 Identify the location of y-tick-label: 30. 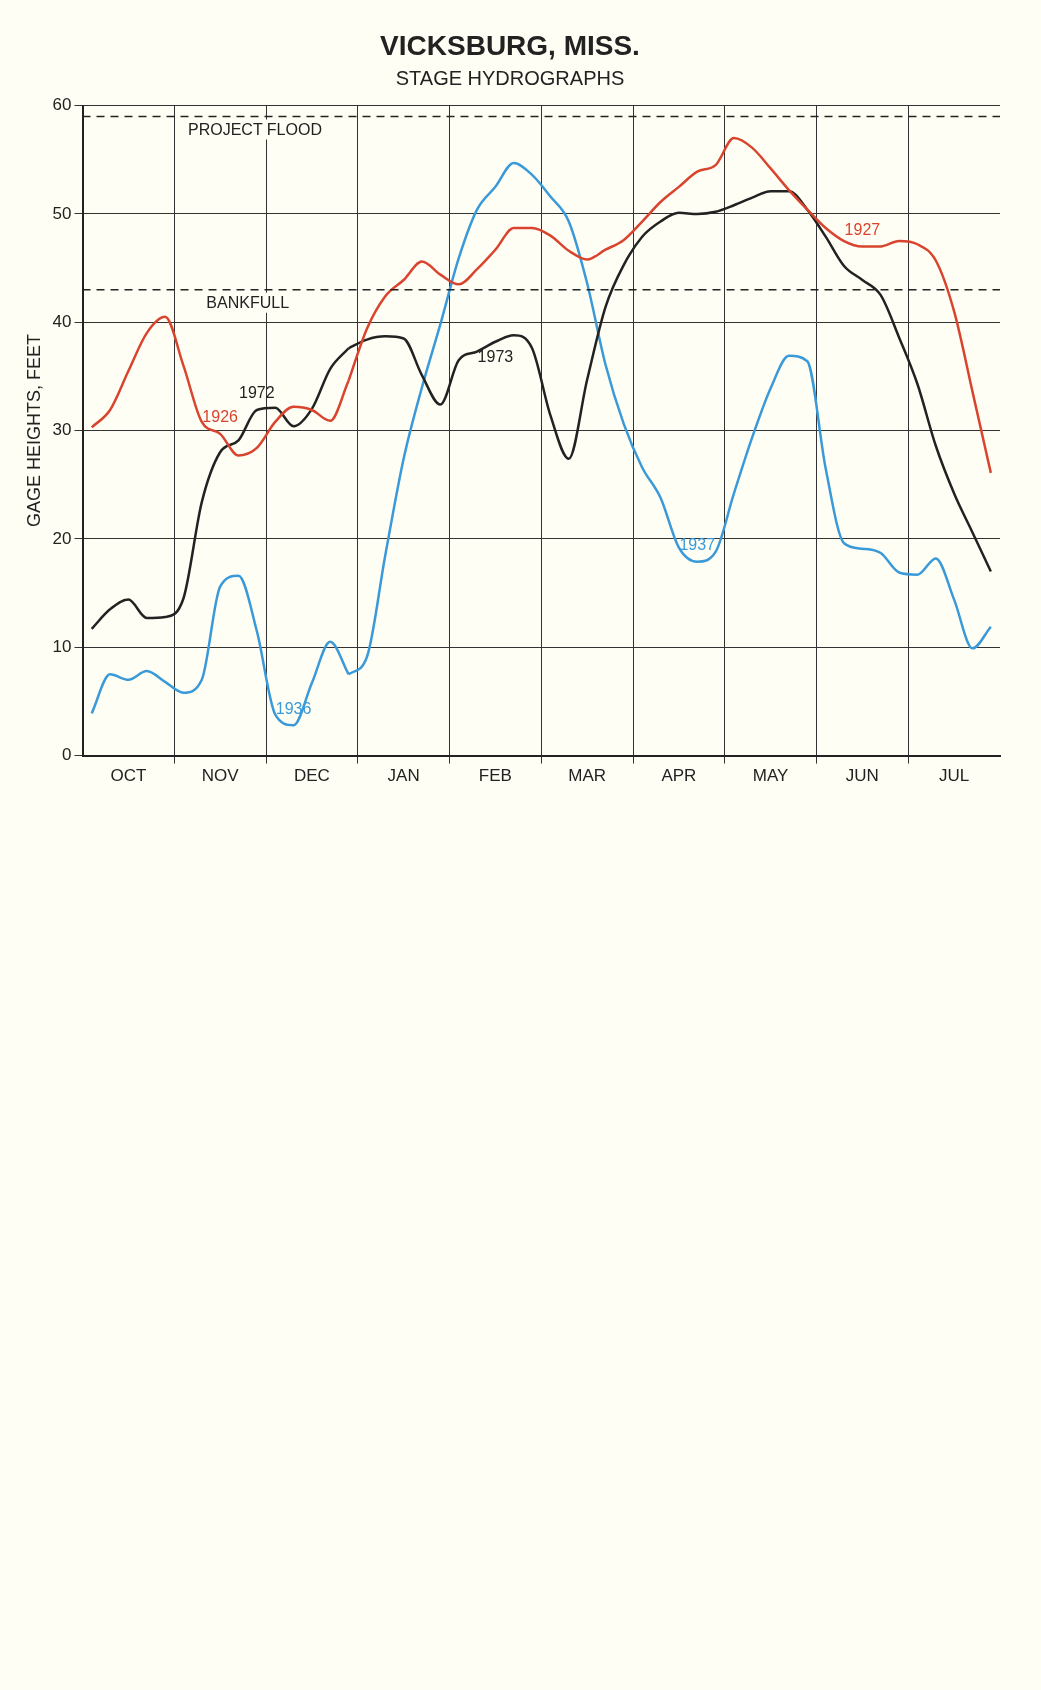
(62, 430).